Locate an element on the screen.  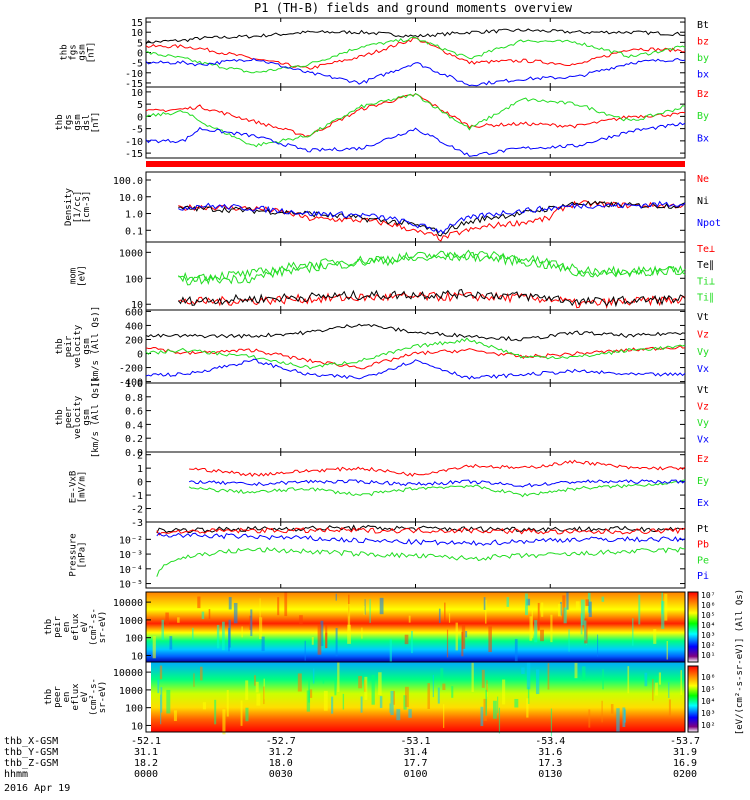
legend-entry: Ne is located at coordinates (703, 179).